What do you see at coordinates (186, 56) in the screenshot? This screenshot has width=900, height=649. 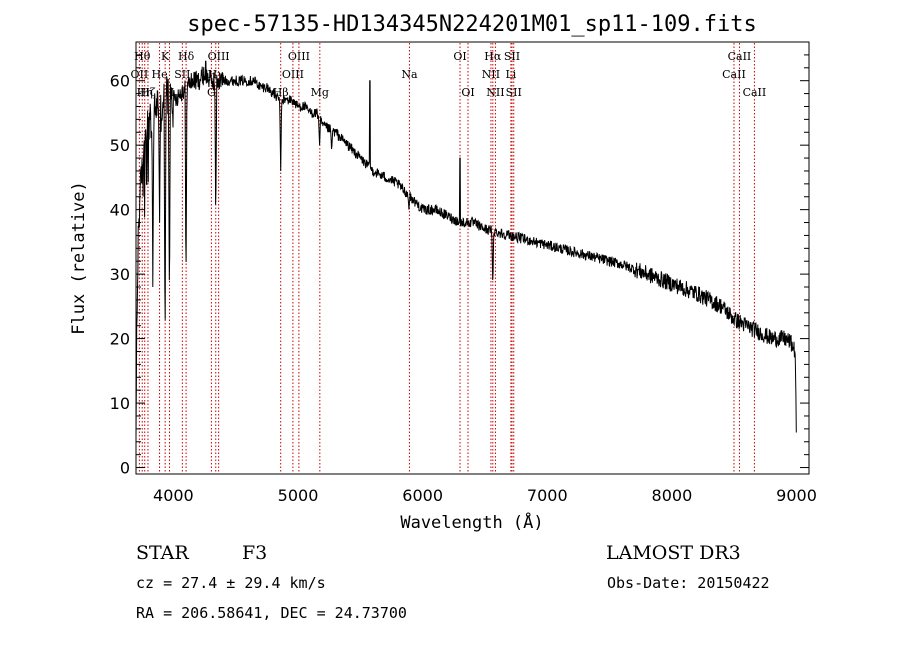 I see `spectral-line-label: Hδ` at bounding box center [186, 56].